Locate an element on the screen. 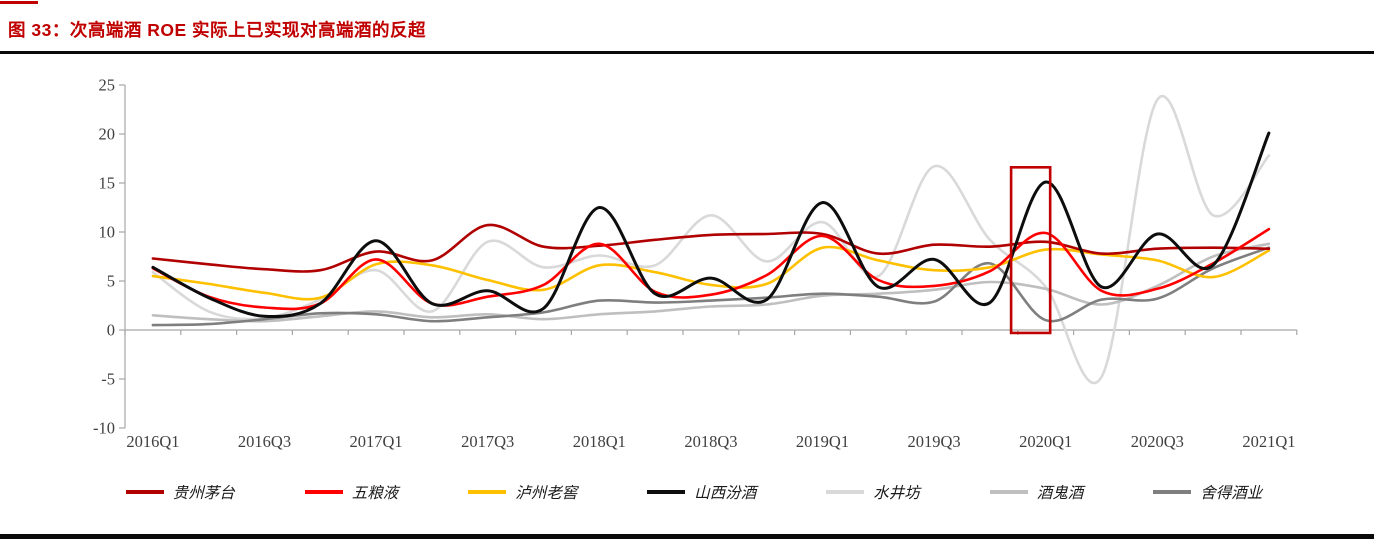  y-axis-tick-label: 25 is located at coordinates (107, 85).